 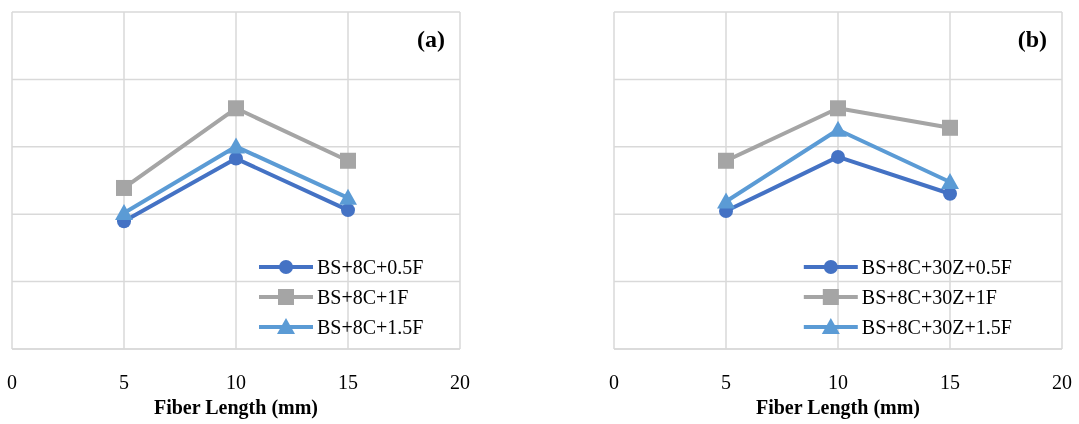 I want to click on legend-label: BS+8C+1F, so click(x=363, y=297).